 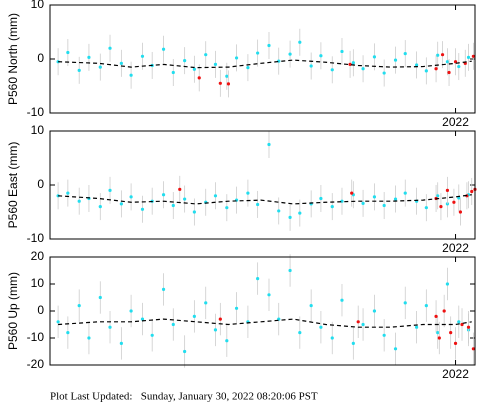 I want to click on y-axis-label: P560 Up (mm), so click(x=13, y=311).